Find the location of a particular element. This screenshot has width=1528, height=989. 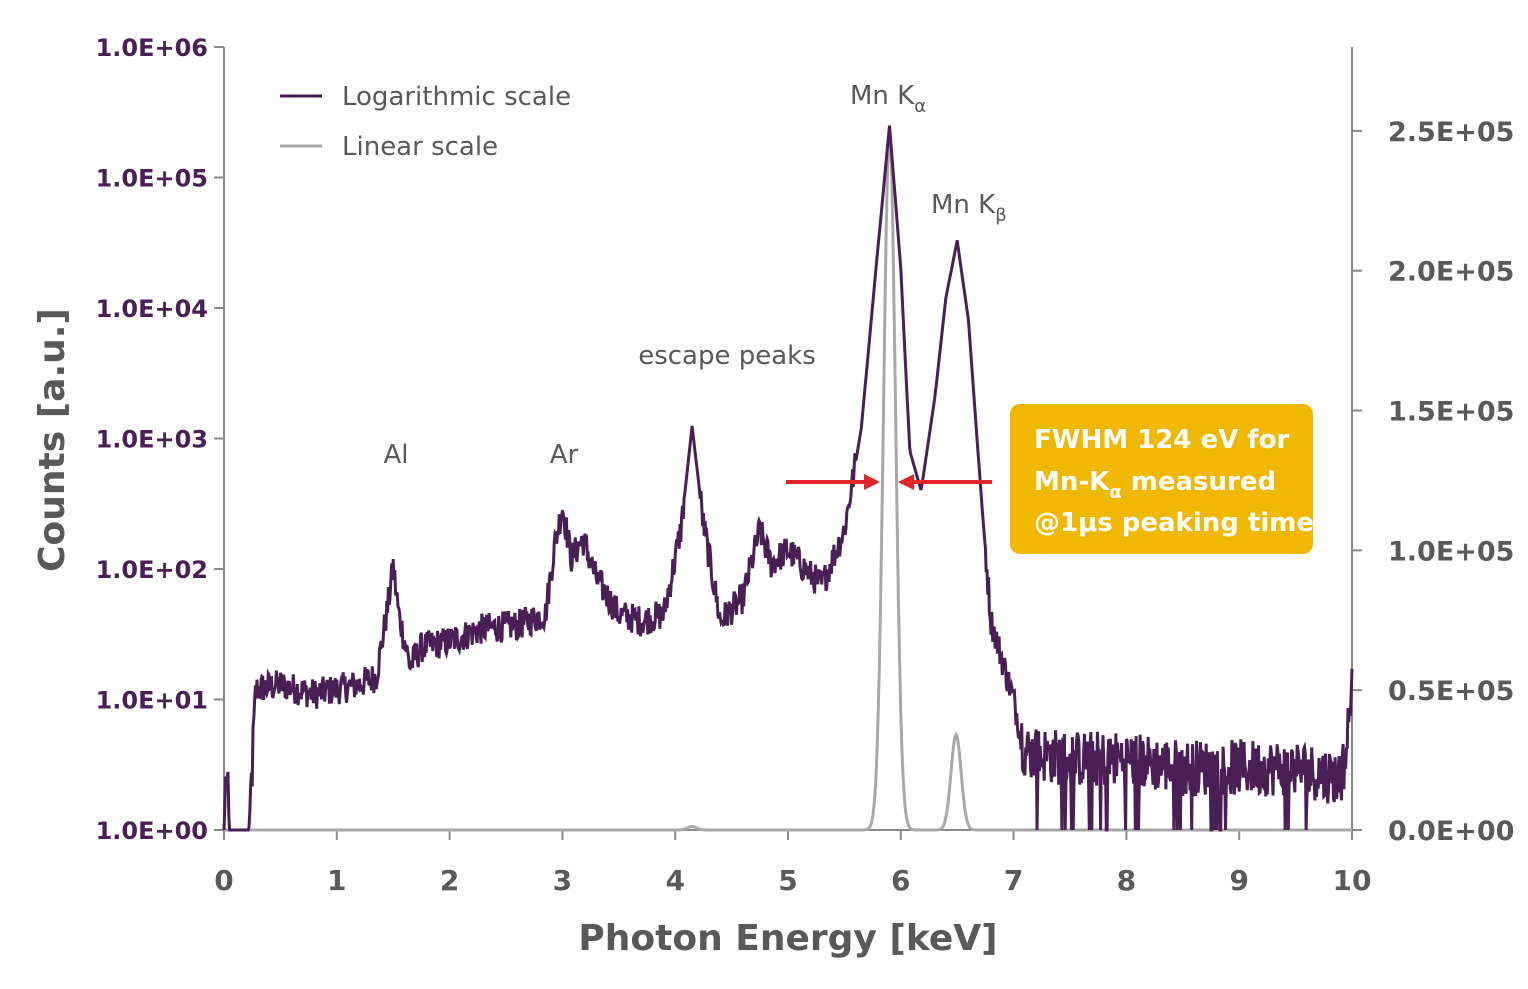

x-ticks: 0 1 2 3 4 5 6 7 8 9 10 is located at coordinates (792, 863).